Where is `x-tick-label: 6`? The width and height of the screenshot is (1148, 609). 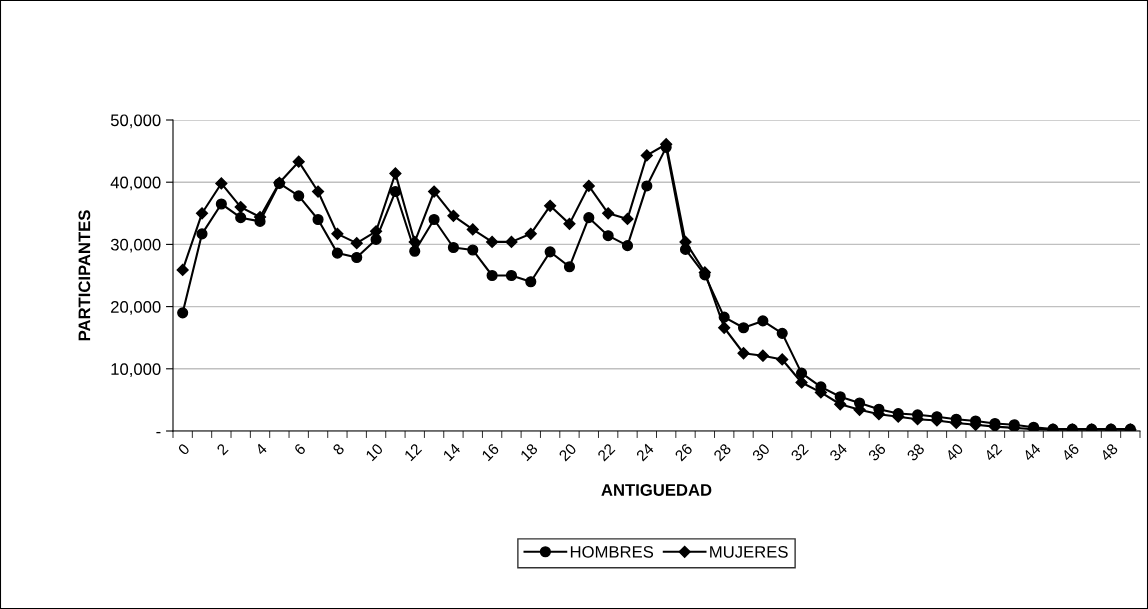
x-tick-label: 6 is located at coordinates (300, 449).